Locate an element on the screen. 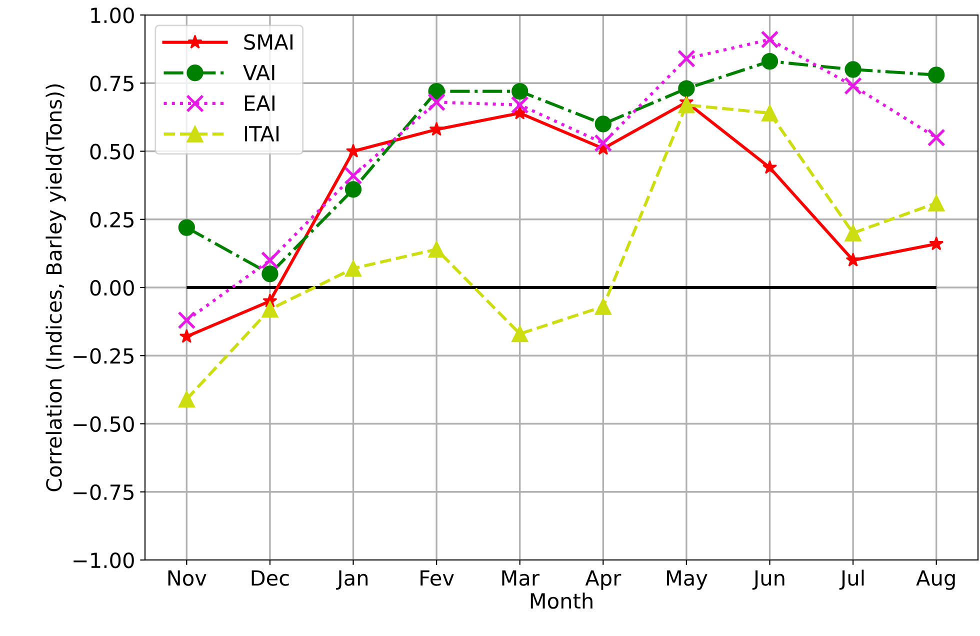 Image resolution: width=980 pixels, height=636 pixels. y-tick-label: −0.50 is located at coordinates (104, 424).